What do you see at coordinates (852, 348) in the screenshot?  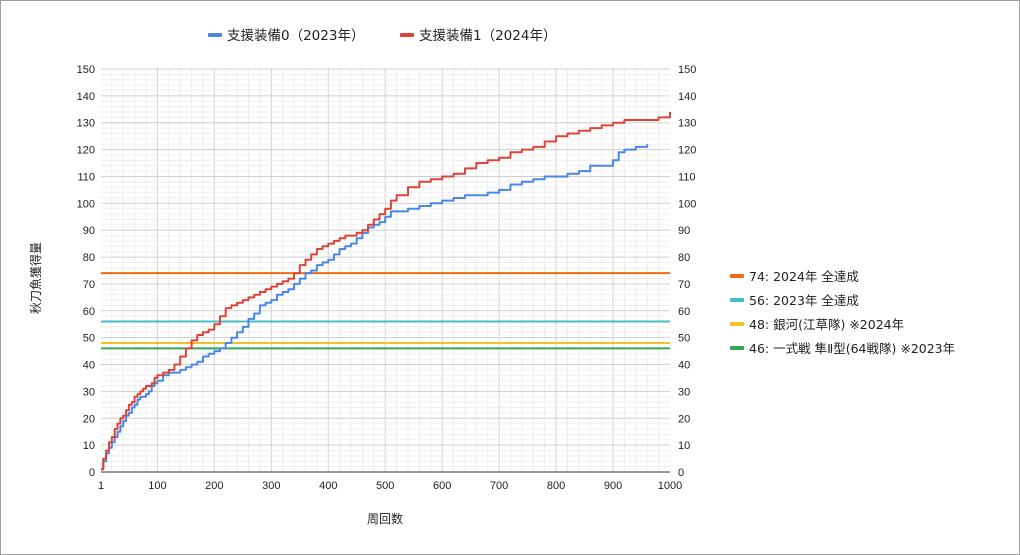 I see `legend-label-ref-3: 46: 一式戦 隼Ⅱ型(64戦隊) ※2023年` at bounding box center [852, 348].